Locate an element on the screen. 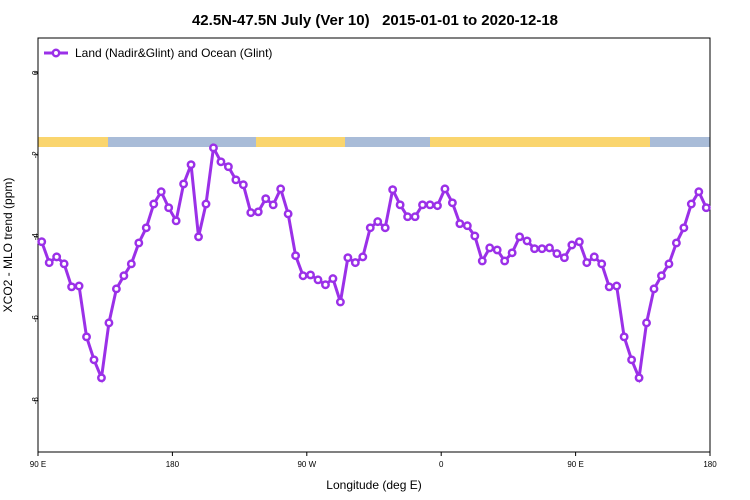  legend-label: Land (Nadir&Glint) and Ocean (Glint) is located at coordinates (173, 53).